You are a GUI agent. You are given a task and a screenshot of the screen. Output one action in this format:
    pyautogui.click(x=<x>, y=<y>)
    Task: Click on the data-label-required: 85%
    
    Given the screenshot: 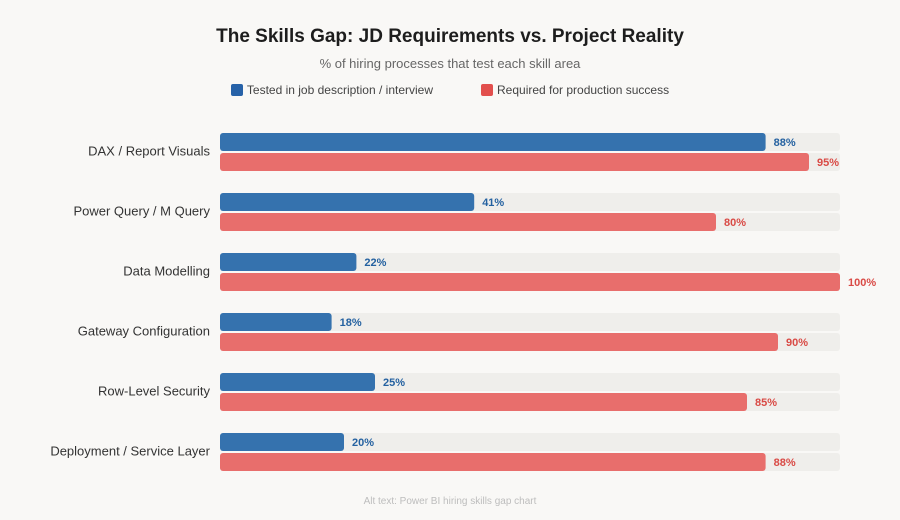 What is the action you would take?
    pyautogui.click(x=766, y=403)
    